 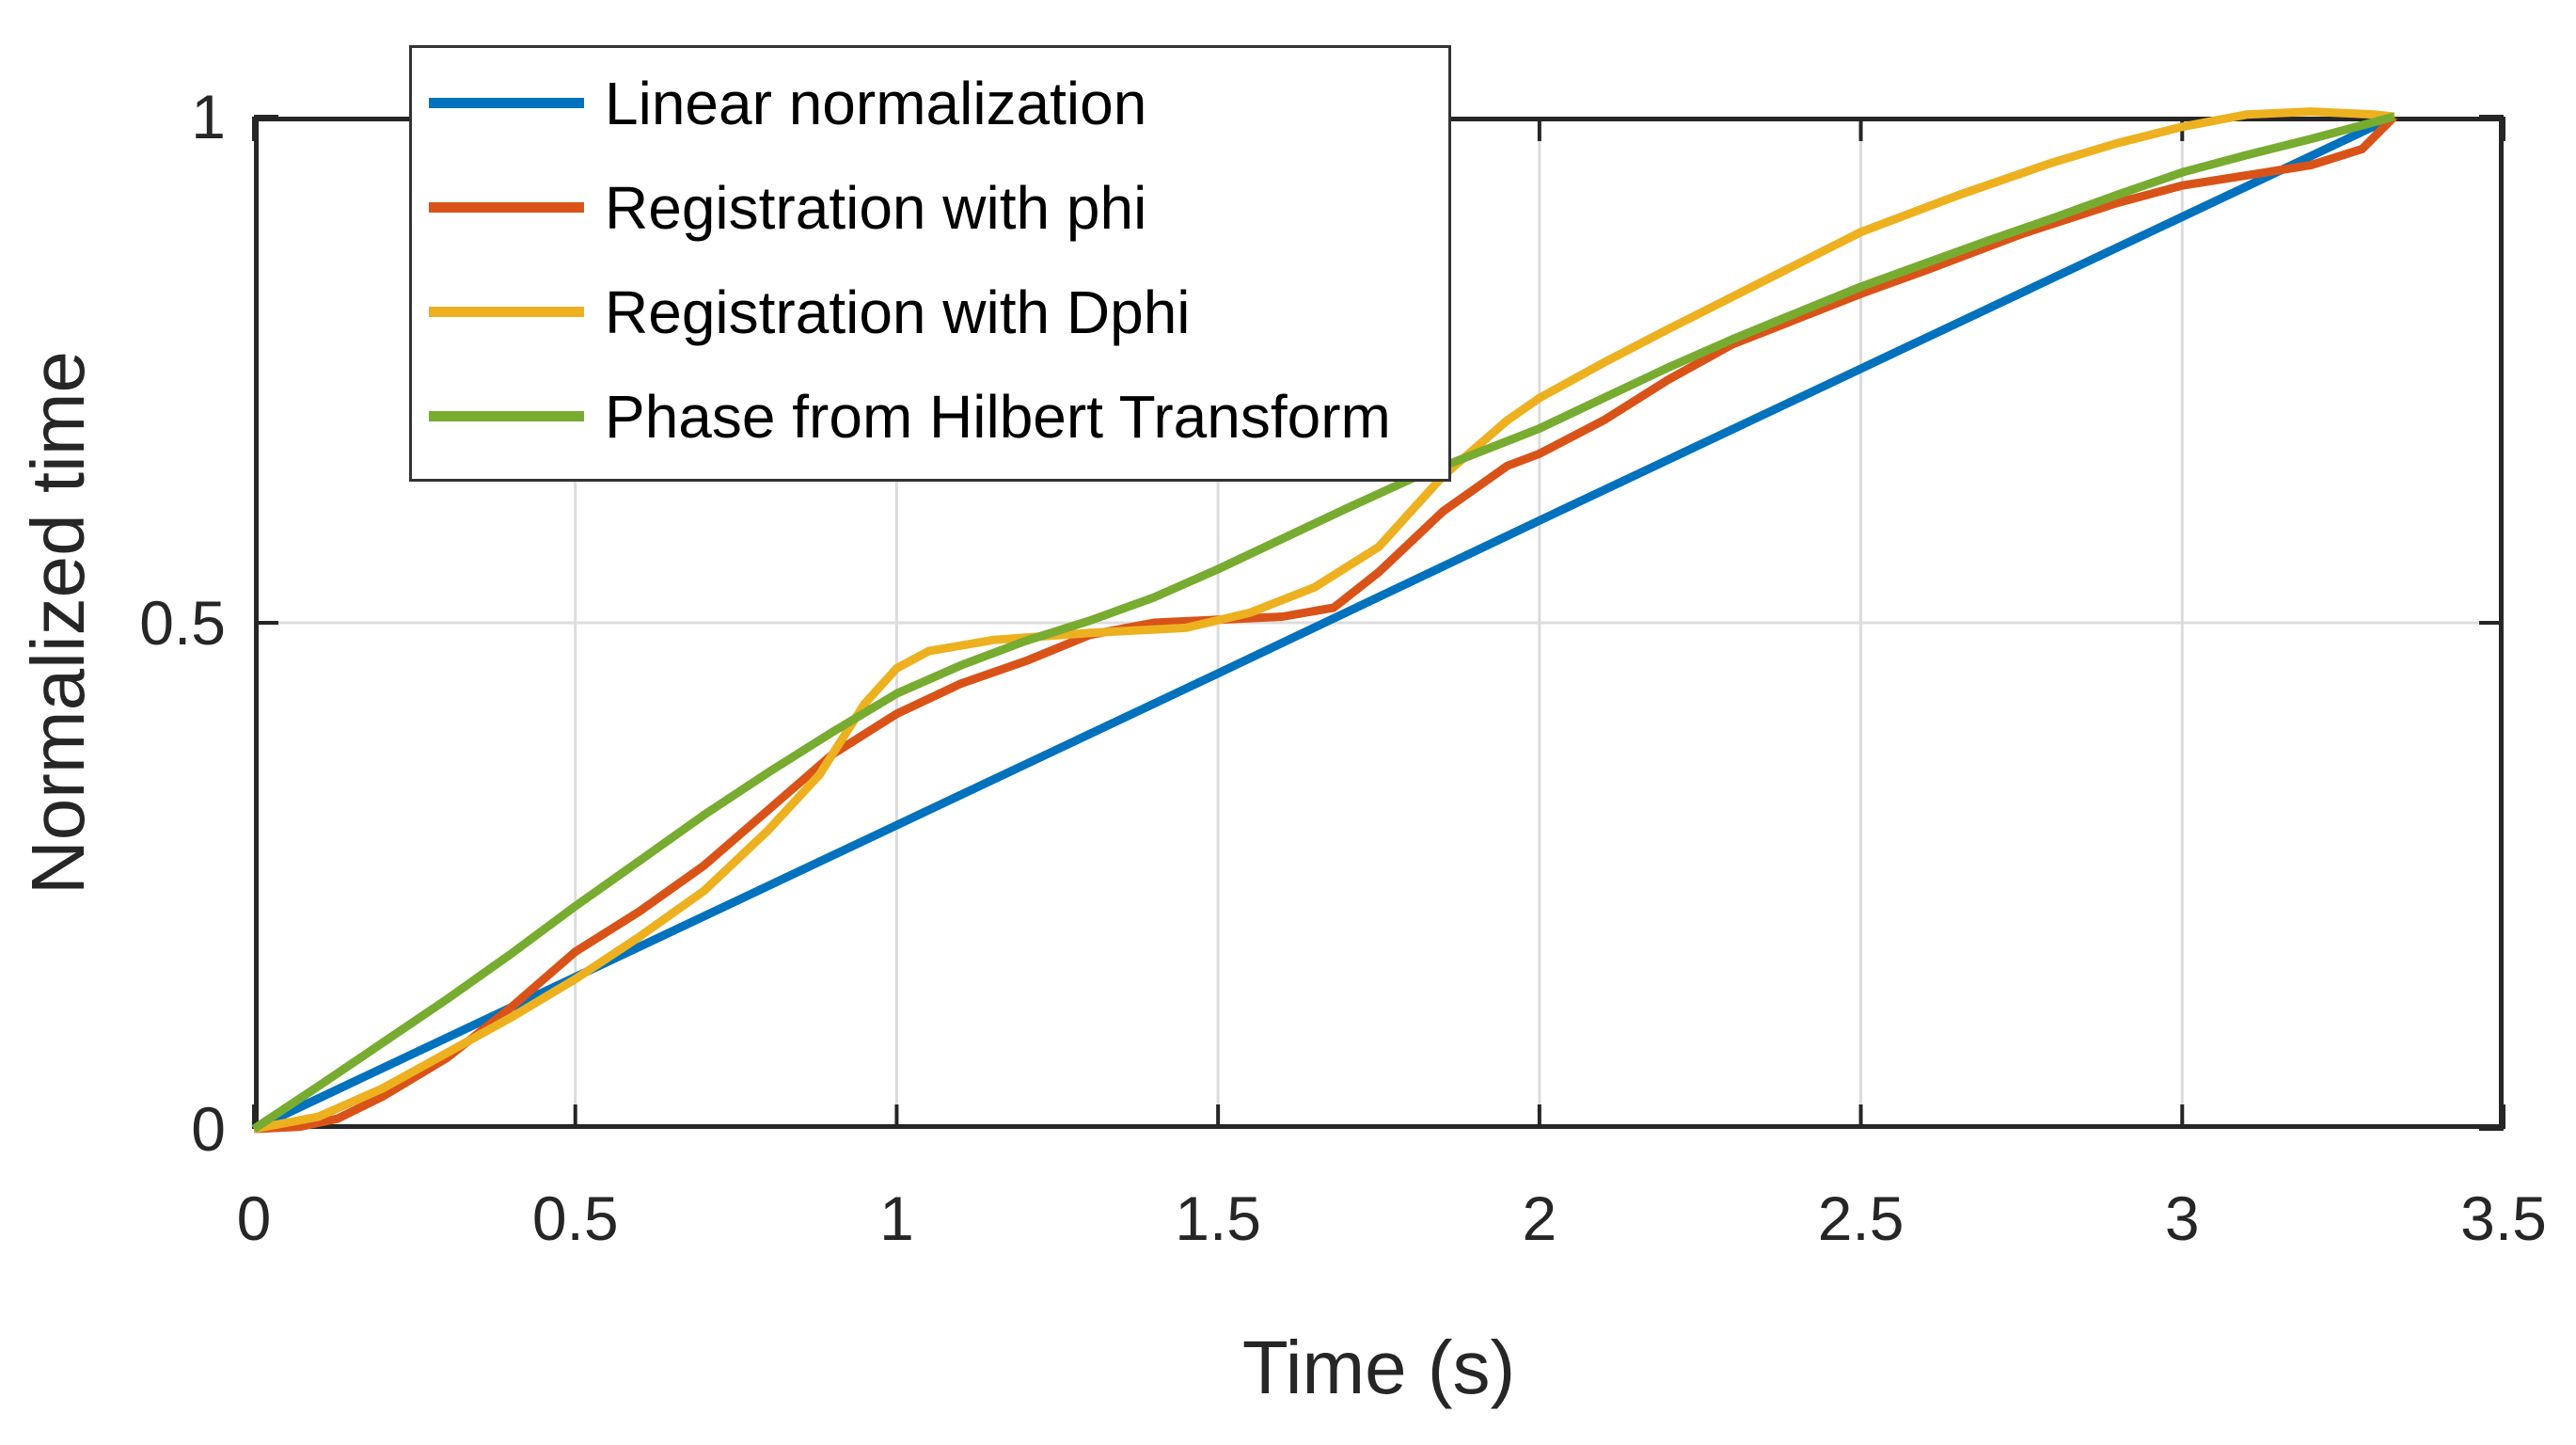 What do you see at coordinates (1860, 1218) in the screenshot?
I see `x-tick-label: 2.5` at bounding box center [1860, 1218].